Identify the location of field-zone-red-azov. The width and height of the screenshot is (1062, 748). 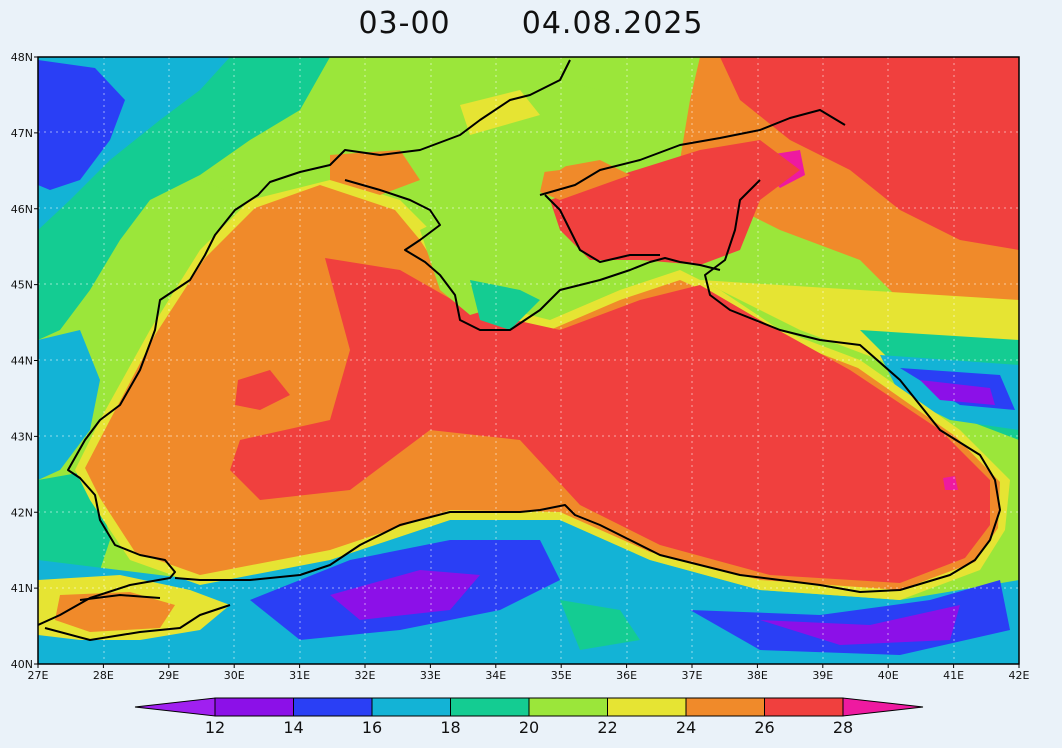
(675, 202).